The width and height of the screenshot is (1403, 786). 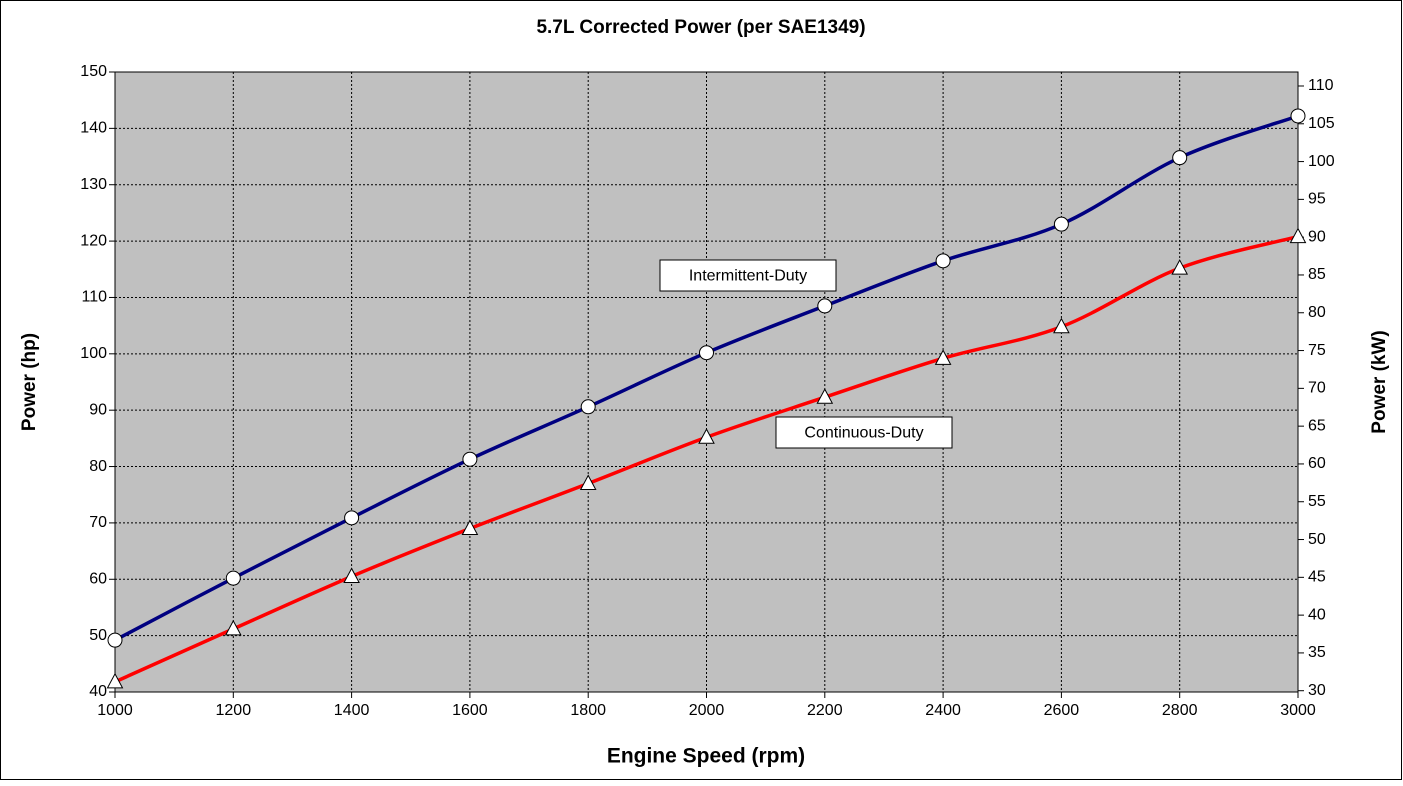 What do you see at coordinates (1317, 501) in the screenshot?
I see `y2-tick-label: 55` at bounding box center [1317, 501].